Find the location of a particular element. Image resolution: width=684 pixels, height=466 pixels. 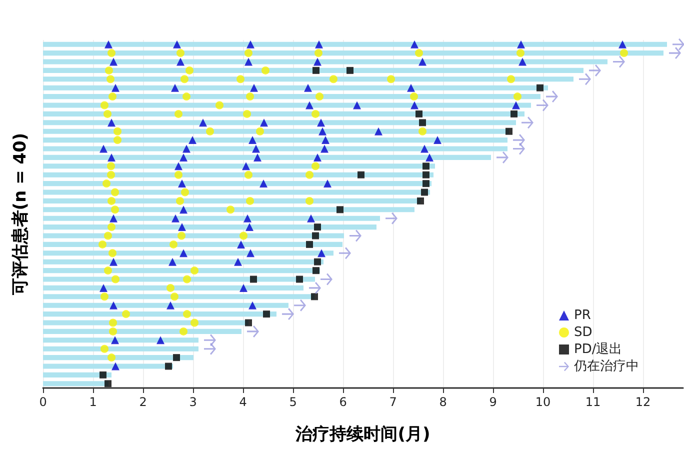

x-tick-label: 1 is located at coordinates (93, 402).